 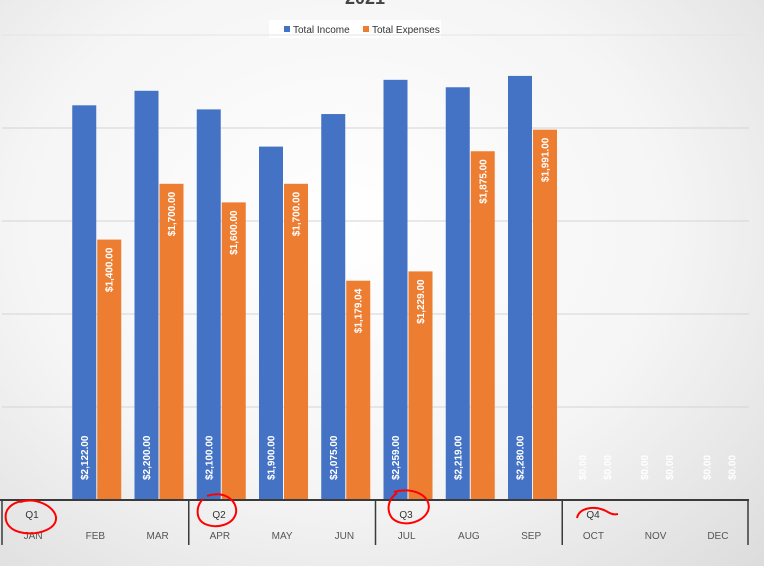 I want to click on month-label: SEP, so click(x=531, y=536).